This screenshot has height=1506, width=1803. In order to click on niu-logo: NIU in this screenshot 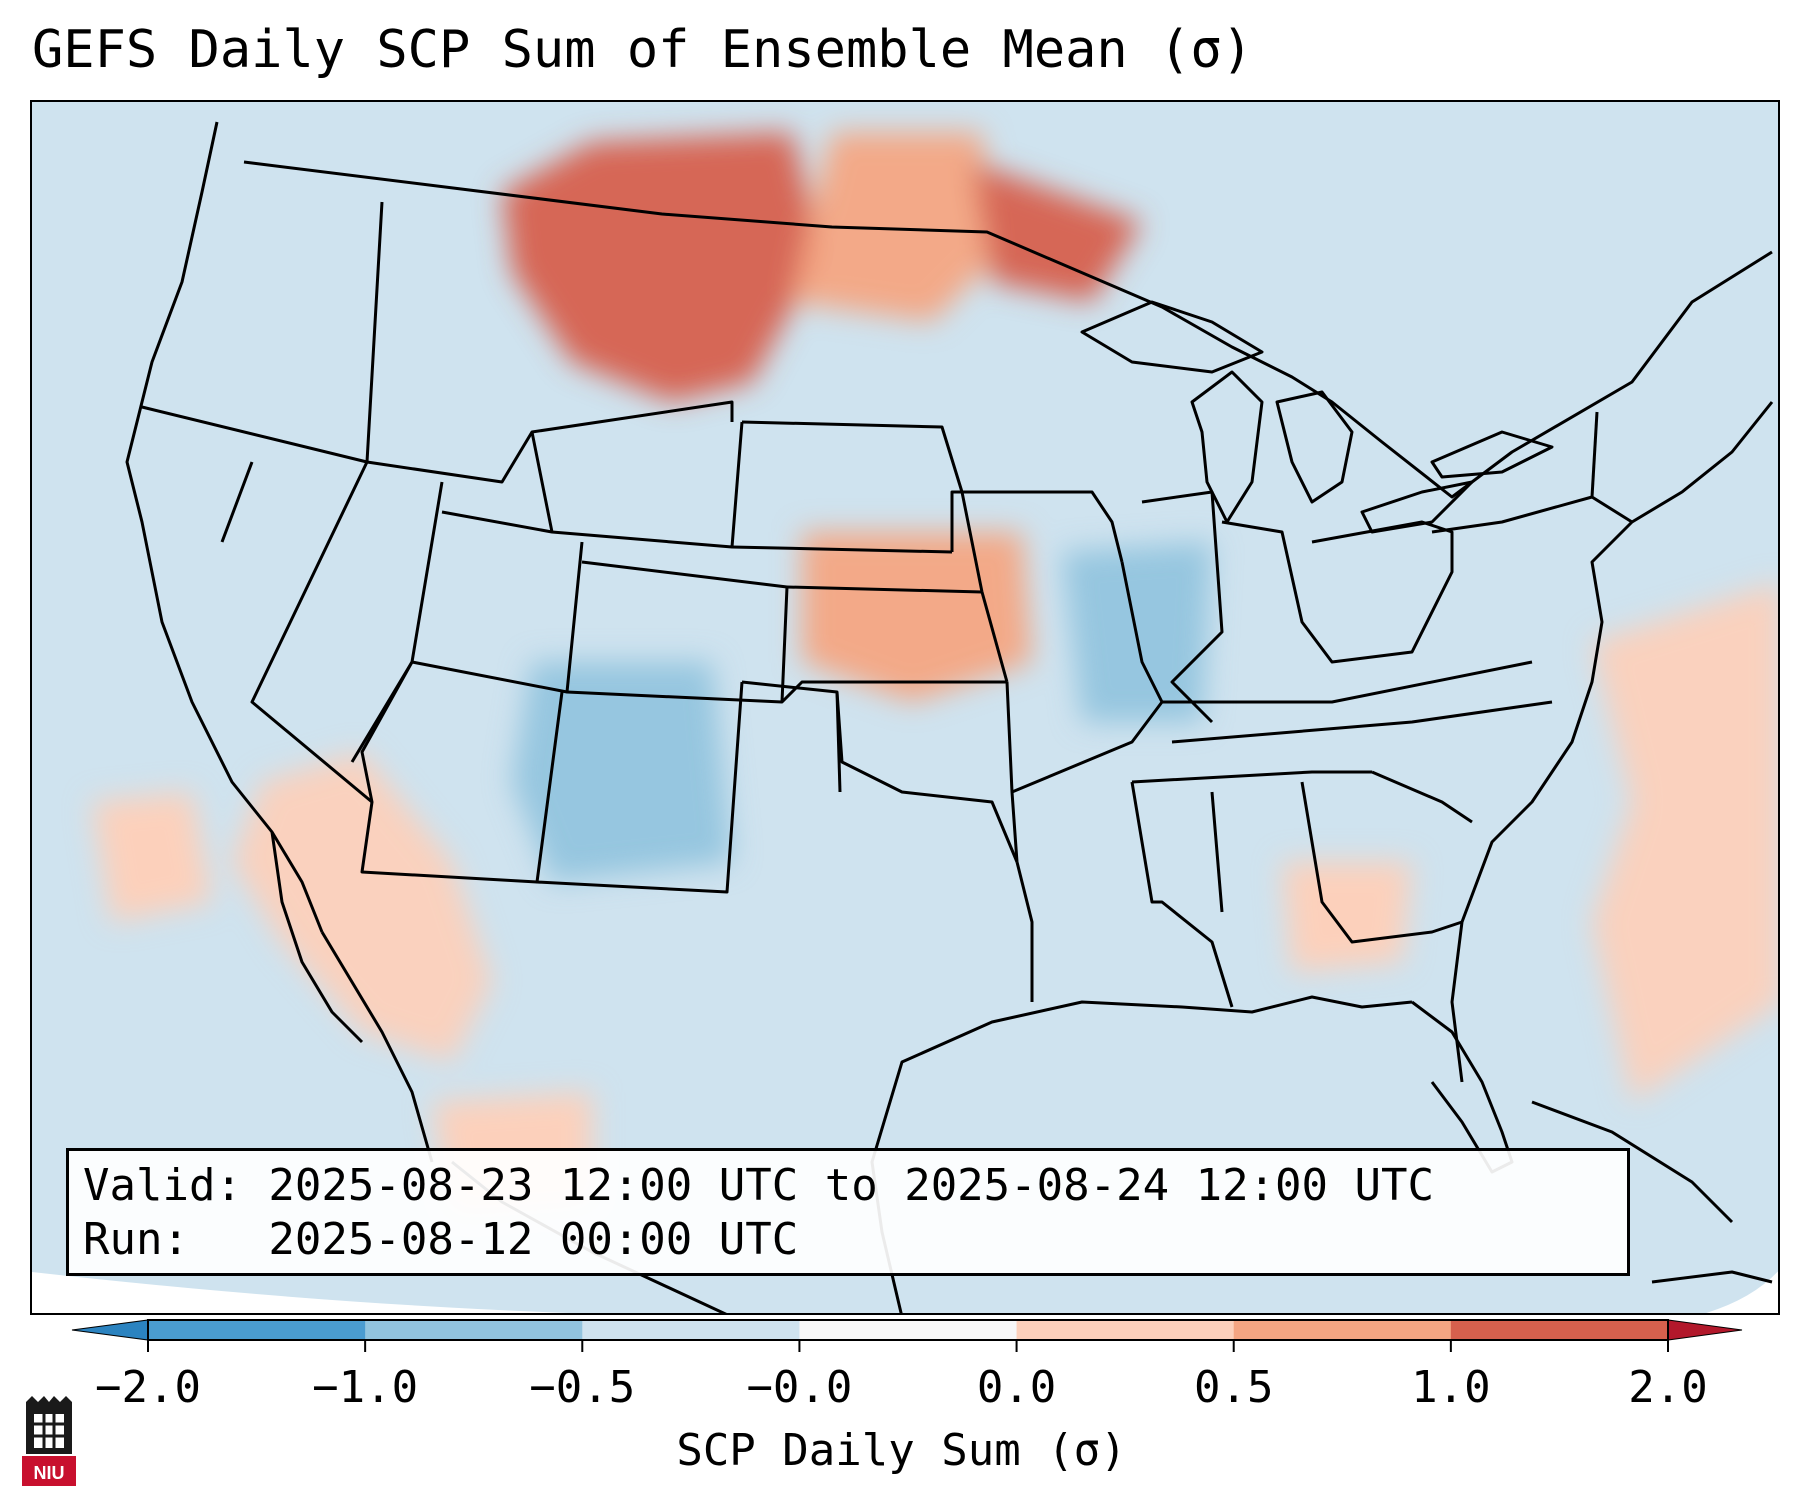, I will do `click(49, 1441)`.